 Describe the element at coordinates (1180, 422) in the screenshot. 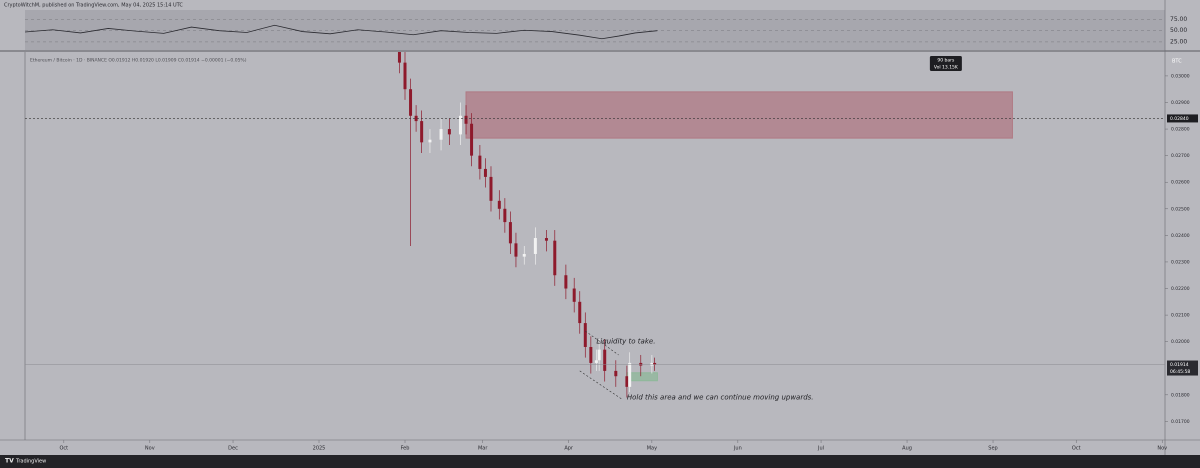

I see `price-tick-label: 0.01700` at that location.